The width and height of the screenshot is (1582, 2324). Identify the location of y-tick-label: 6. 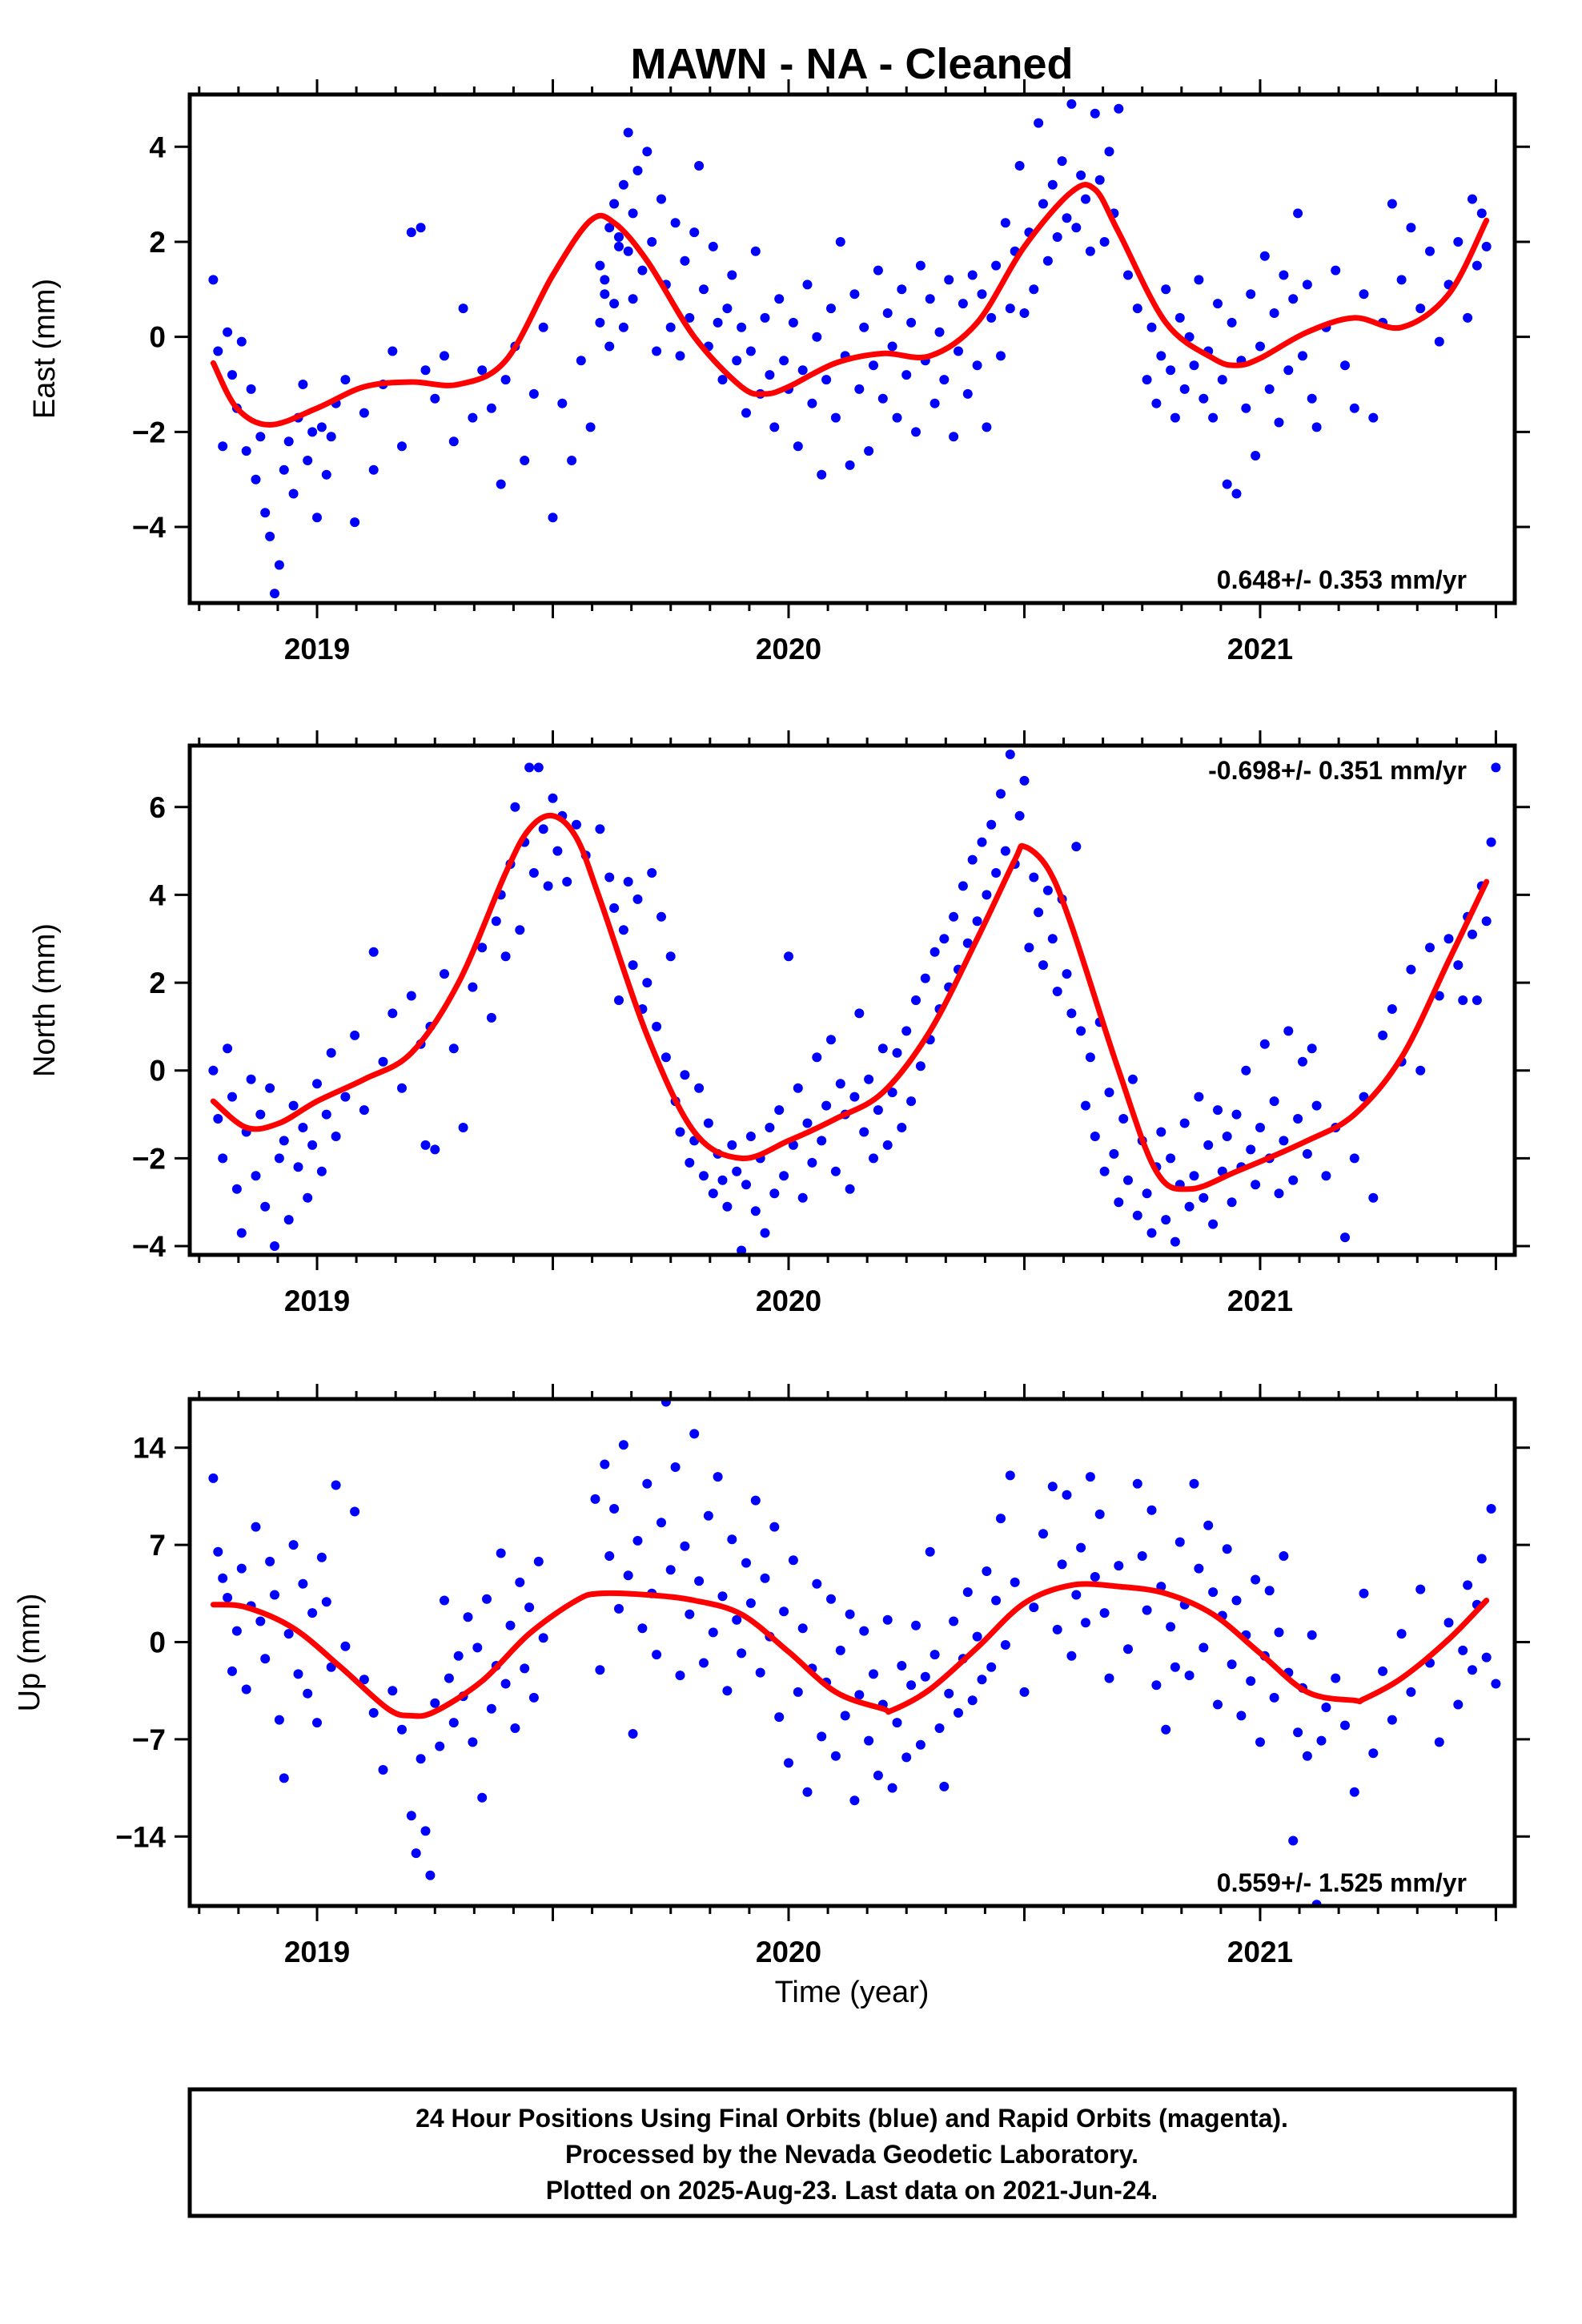
(157, 807).